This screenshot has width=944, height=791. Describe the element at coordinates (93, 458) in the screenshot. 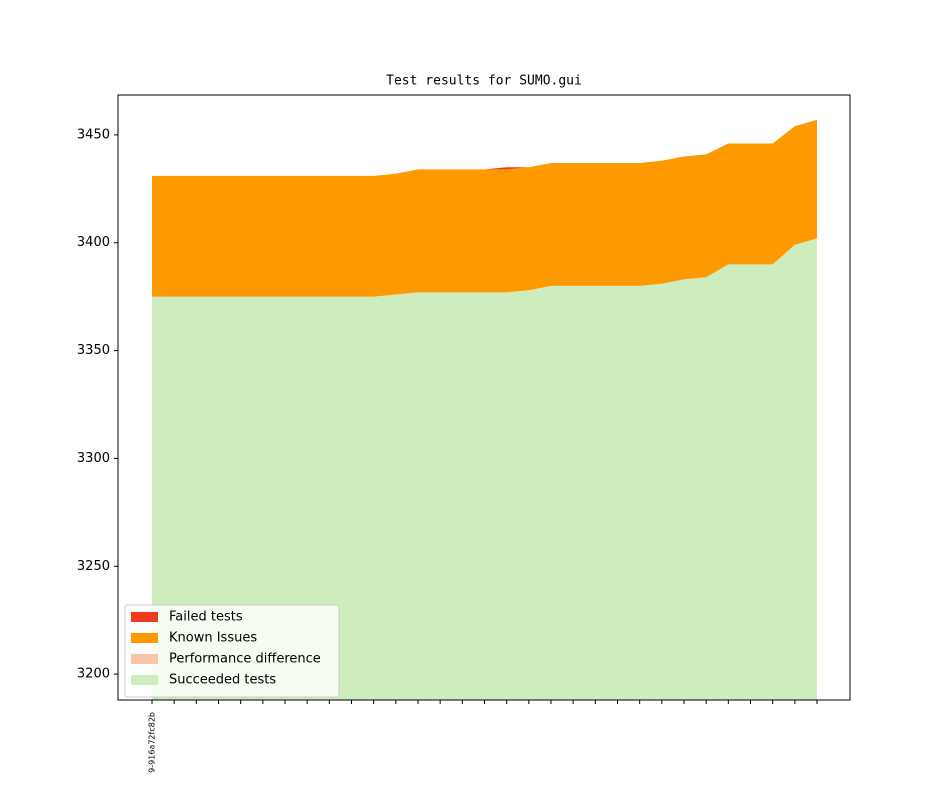

I see `y-tick-label: 3300` at that location.